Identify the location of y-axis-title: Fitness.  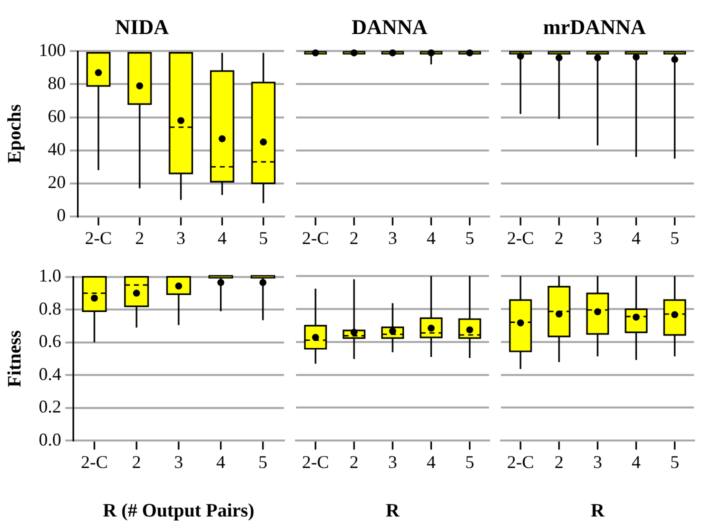
(15, 359).